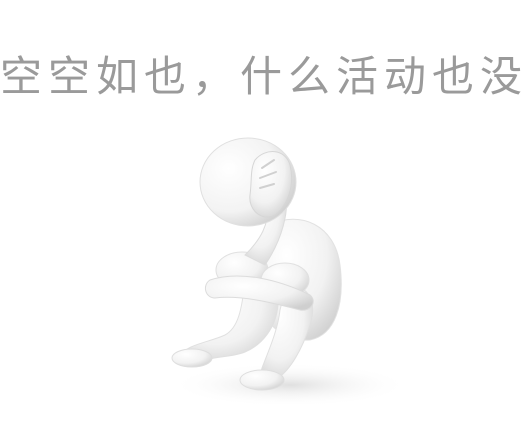 The width and height of the screenshot is (525, 421). What do you see at coordinates (268, 174) in the screenshot?
I see `figure-fingers` at bounding box center [268, 174].